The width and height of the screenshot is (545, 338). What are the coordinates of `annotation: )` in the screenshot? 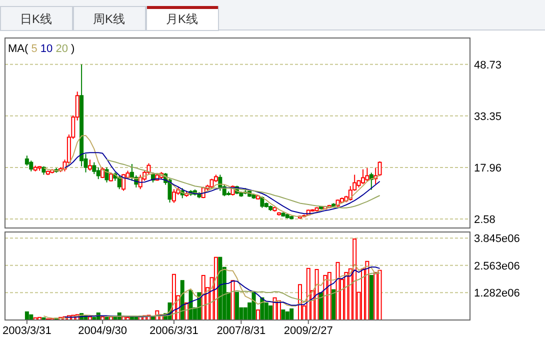 It's located at (73, 49).